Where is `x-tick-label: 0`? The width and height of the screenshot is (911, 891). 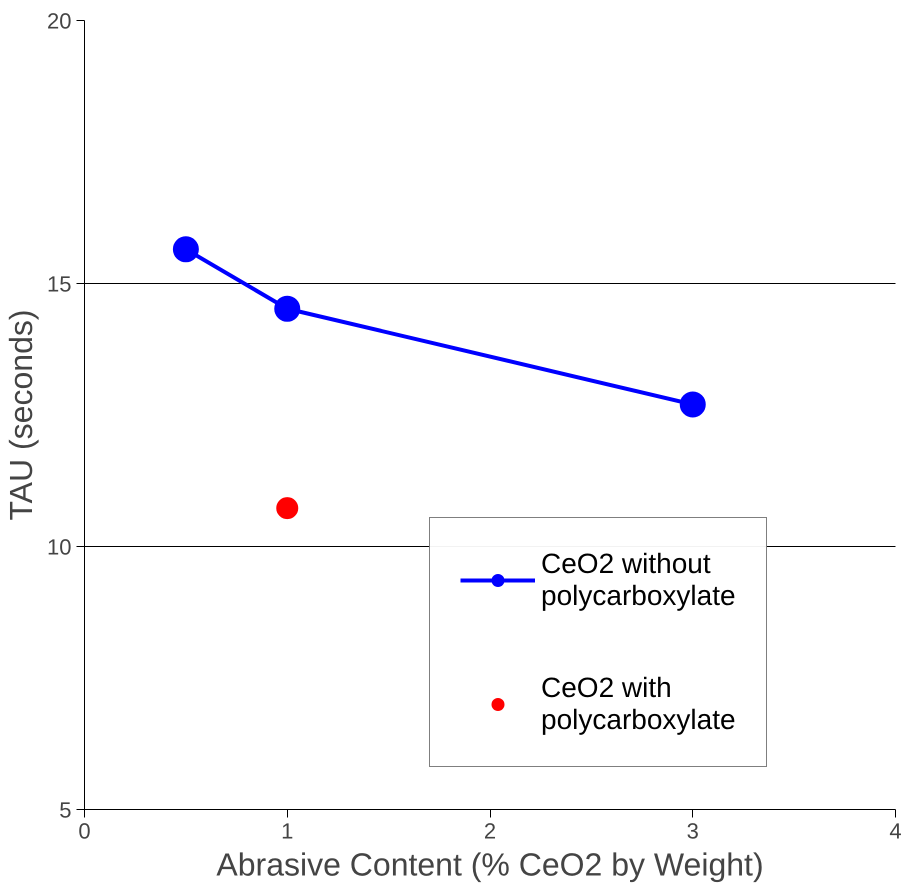
x-tick-label: 0 is located at coordinates (84, 831).